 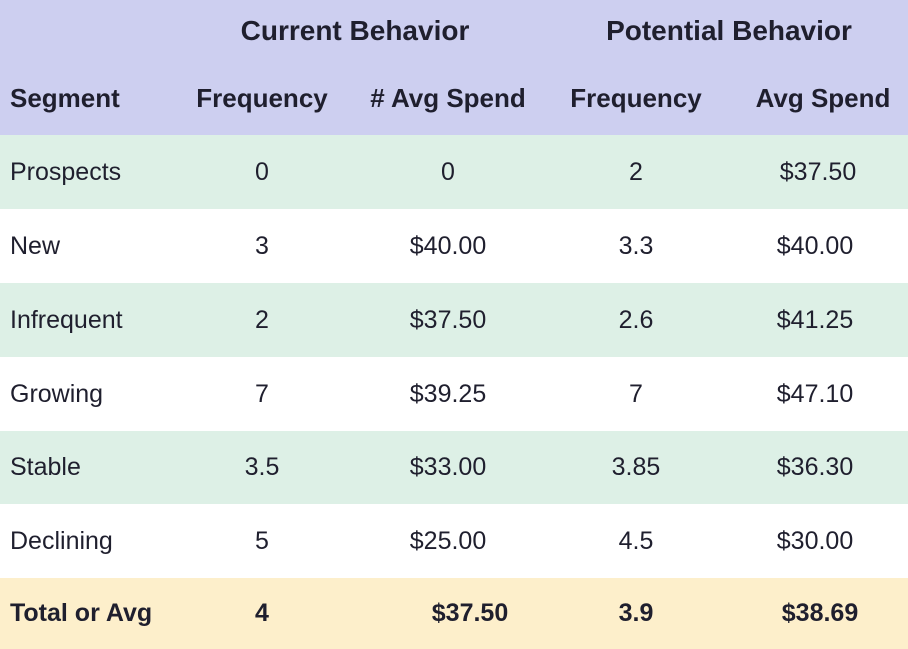 What do you see at coordinates (262, 393) in the screenshot?
I see `current-frequency-cell: 7` at bounding box center [262, 393].